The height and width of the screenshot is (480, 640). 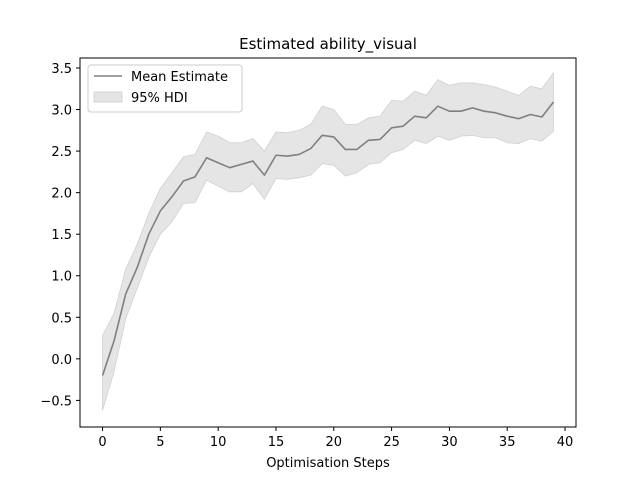 What do you see at coordinates (102, 442) in the screenshot?
I see `x-tick-label: 0` at bounding box center [102, 442].